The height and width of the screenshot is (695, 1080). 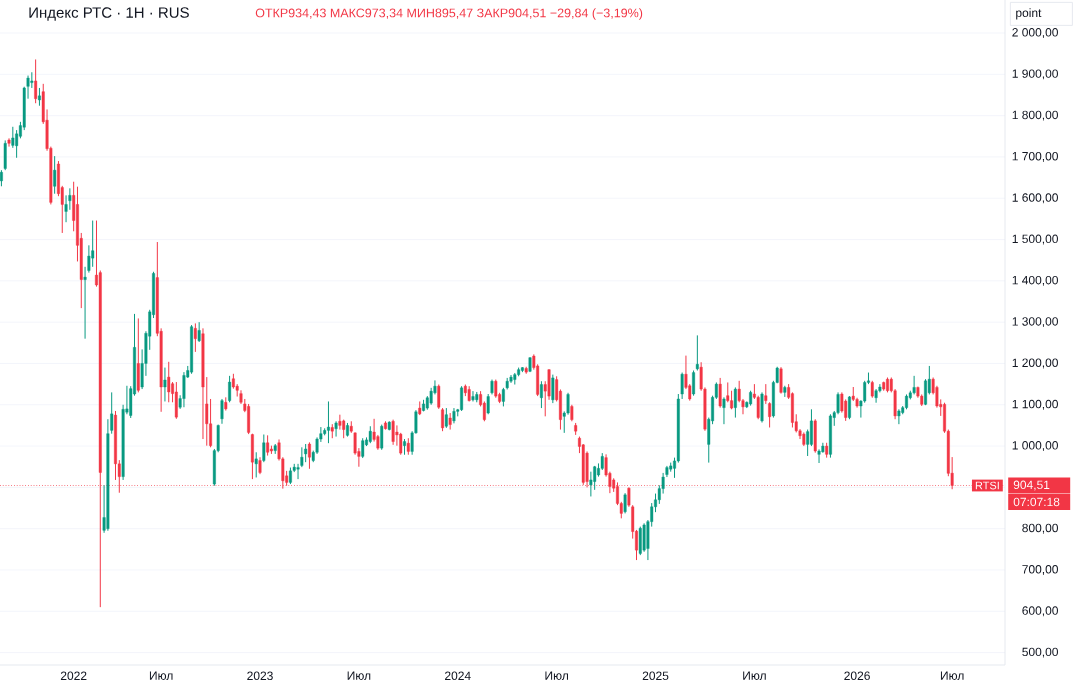 What do you see at coordinates (1031, 485) in the screenshot?
I see `ref-line-label: 904,51` at bounding box center [1031, 485].